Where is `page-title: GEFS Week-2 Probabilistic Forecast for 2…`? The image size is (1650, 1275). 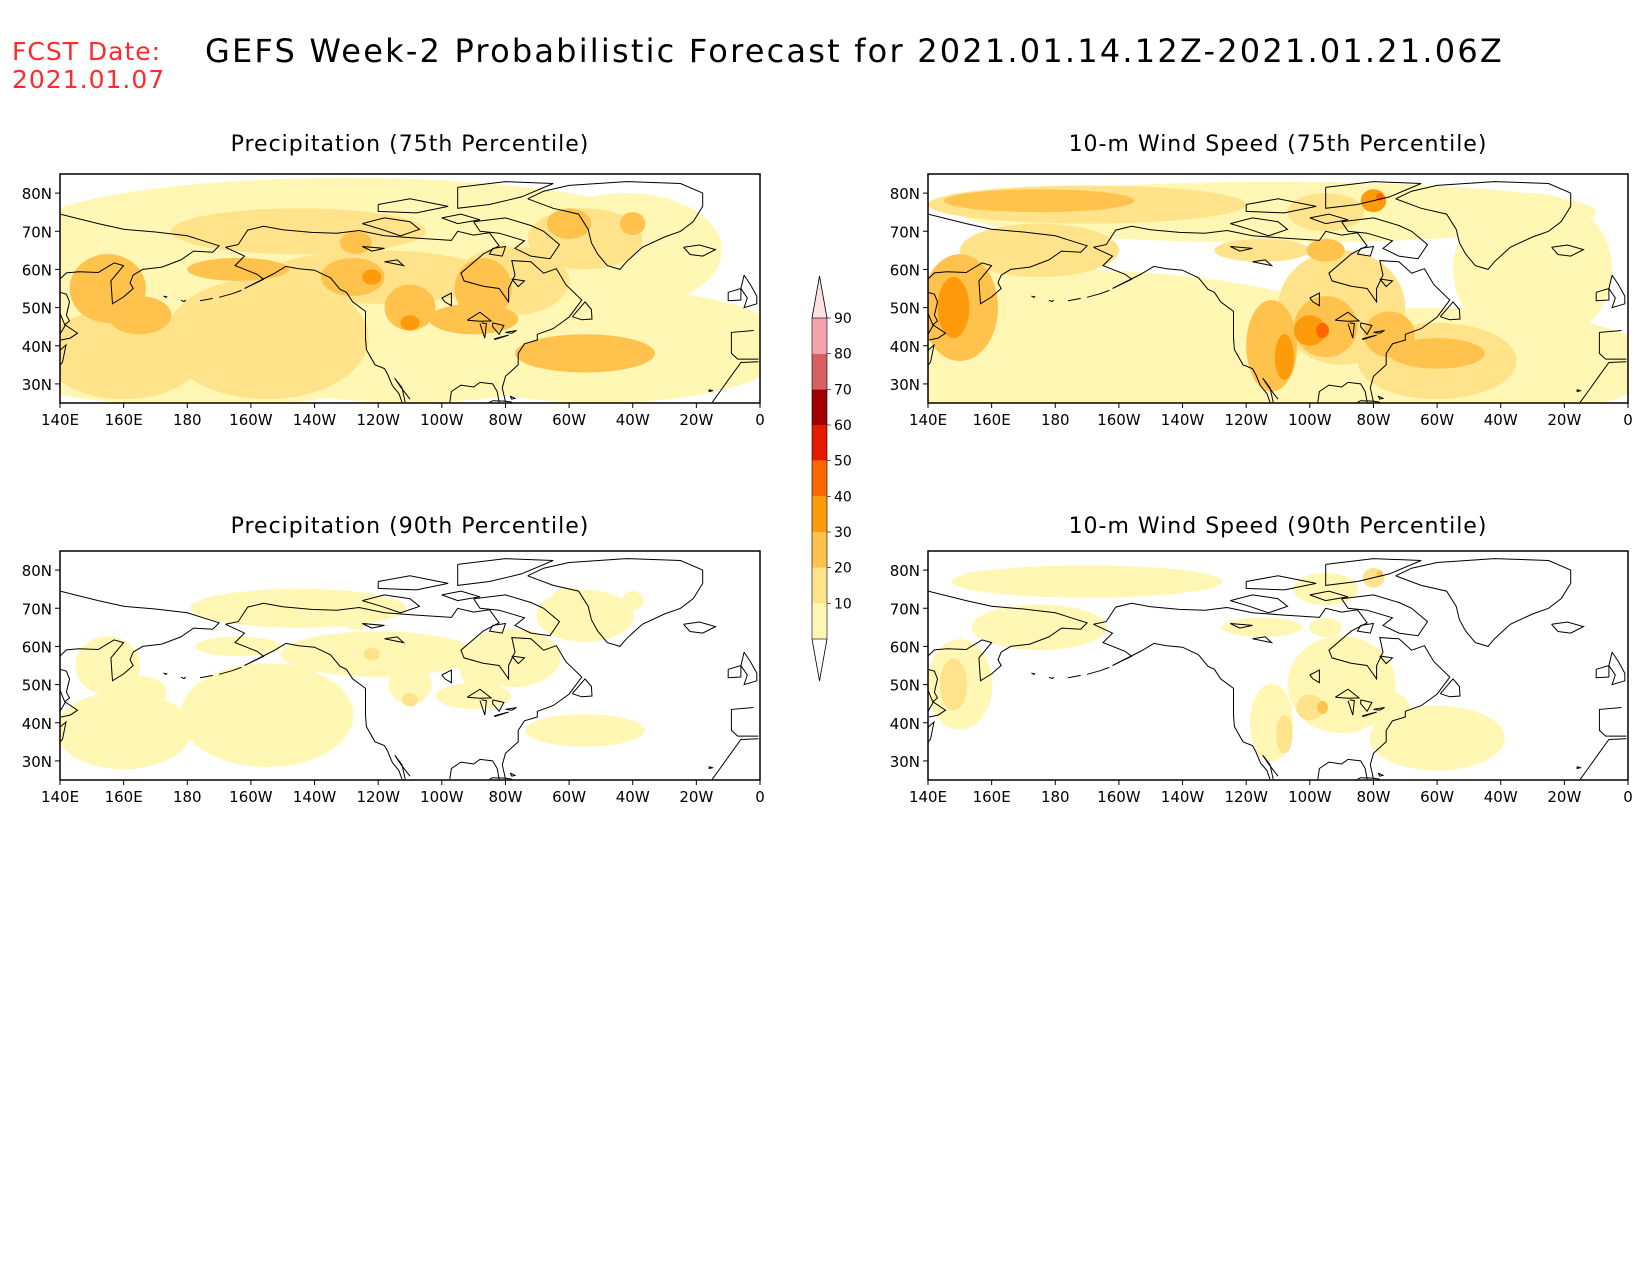 page-title: GEFS Week-2 Probabilistic Forecast for 2… is located at coordinates (855, 51).